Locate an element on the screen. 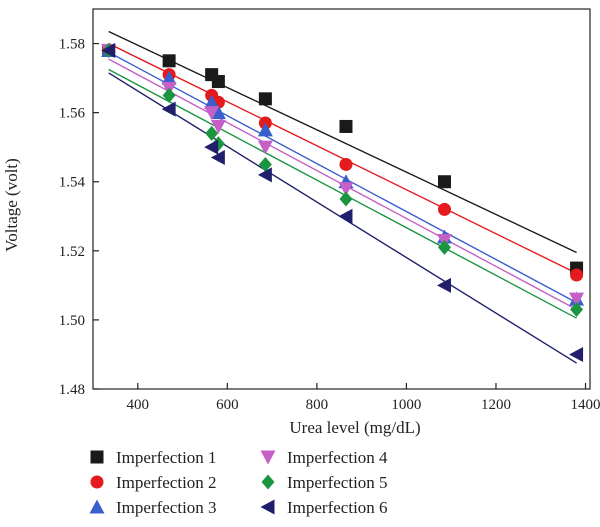 The image size is (600, 527). legend-label-6: Imperfection 6 is located at coordinates (337, 507).